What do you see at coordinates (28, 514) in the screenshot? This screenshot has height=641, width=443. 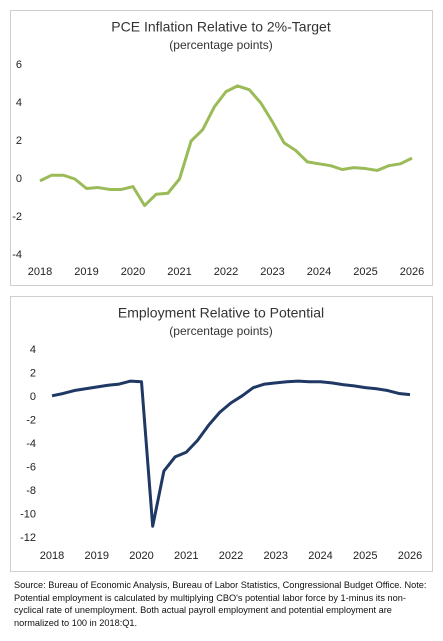 I see `y-tick-label: -10` at bounding box center [28, 514].